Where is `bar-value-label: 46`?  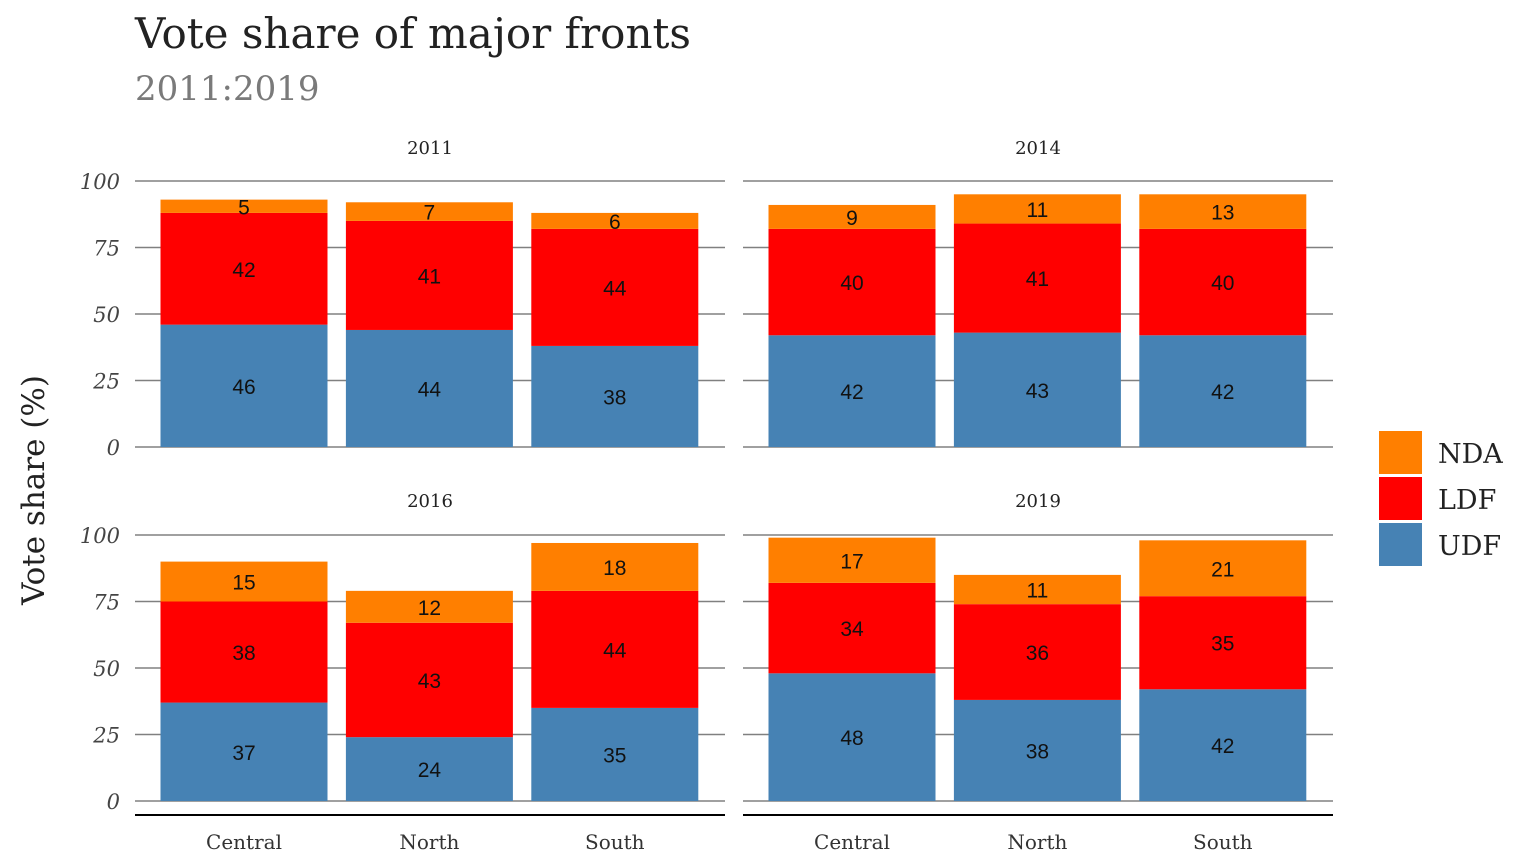 bar-value-label: 46 is located at coordinates (243, 387).